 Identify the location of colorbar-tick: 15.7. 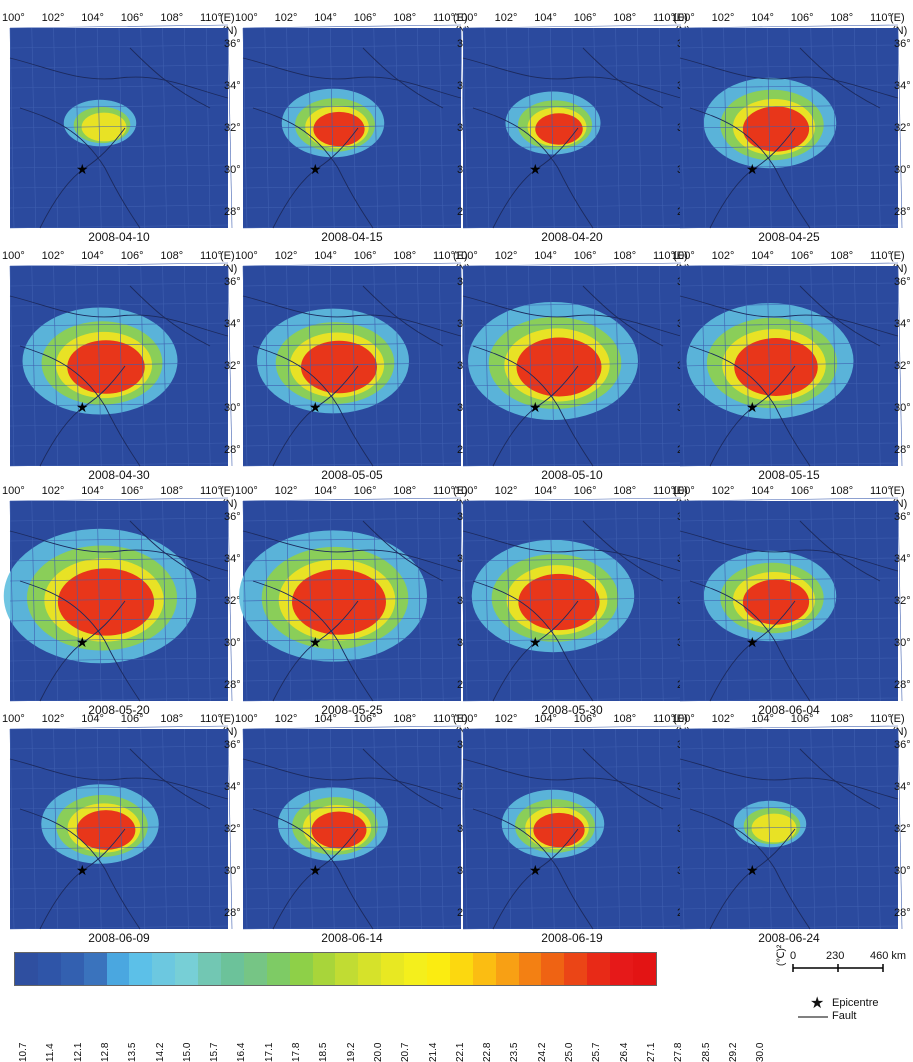
(215, 1052).